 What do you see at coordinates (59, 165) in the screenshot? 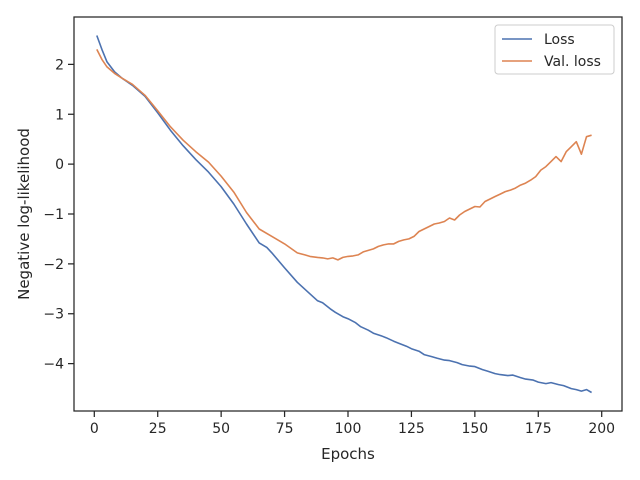
I see `y-tick-label: 0` at bounding box center [59, 165].